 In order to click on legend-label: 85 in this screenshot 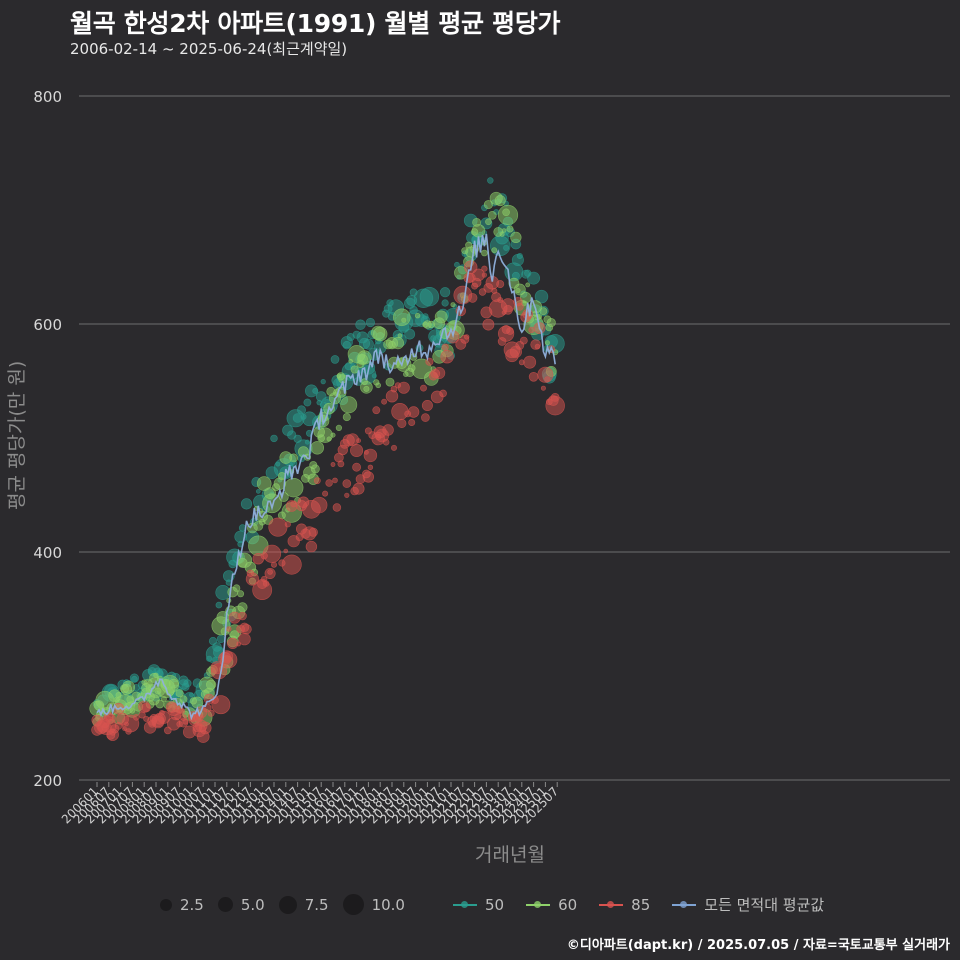, I will do `click(641, 904)`.